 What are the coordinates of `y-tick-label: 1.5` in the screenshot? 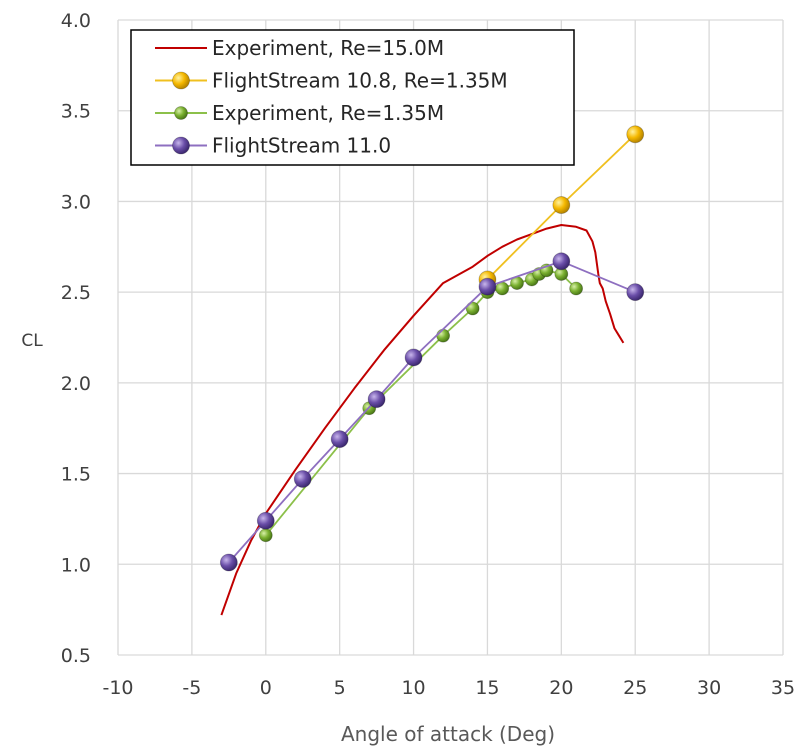 It's located at (76, 475).